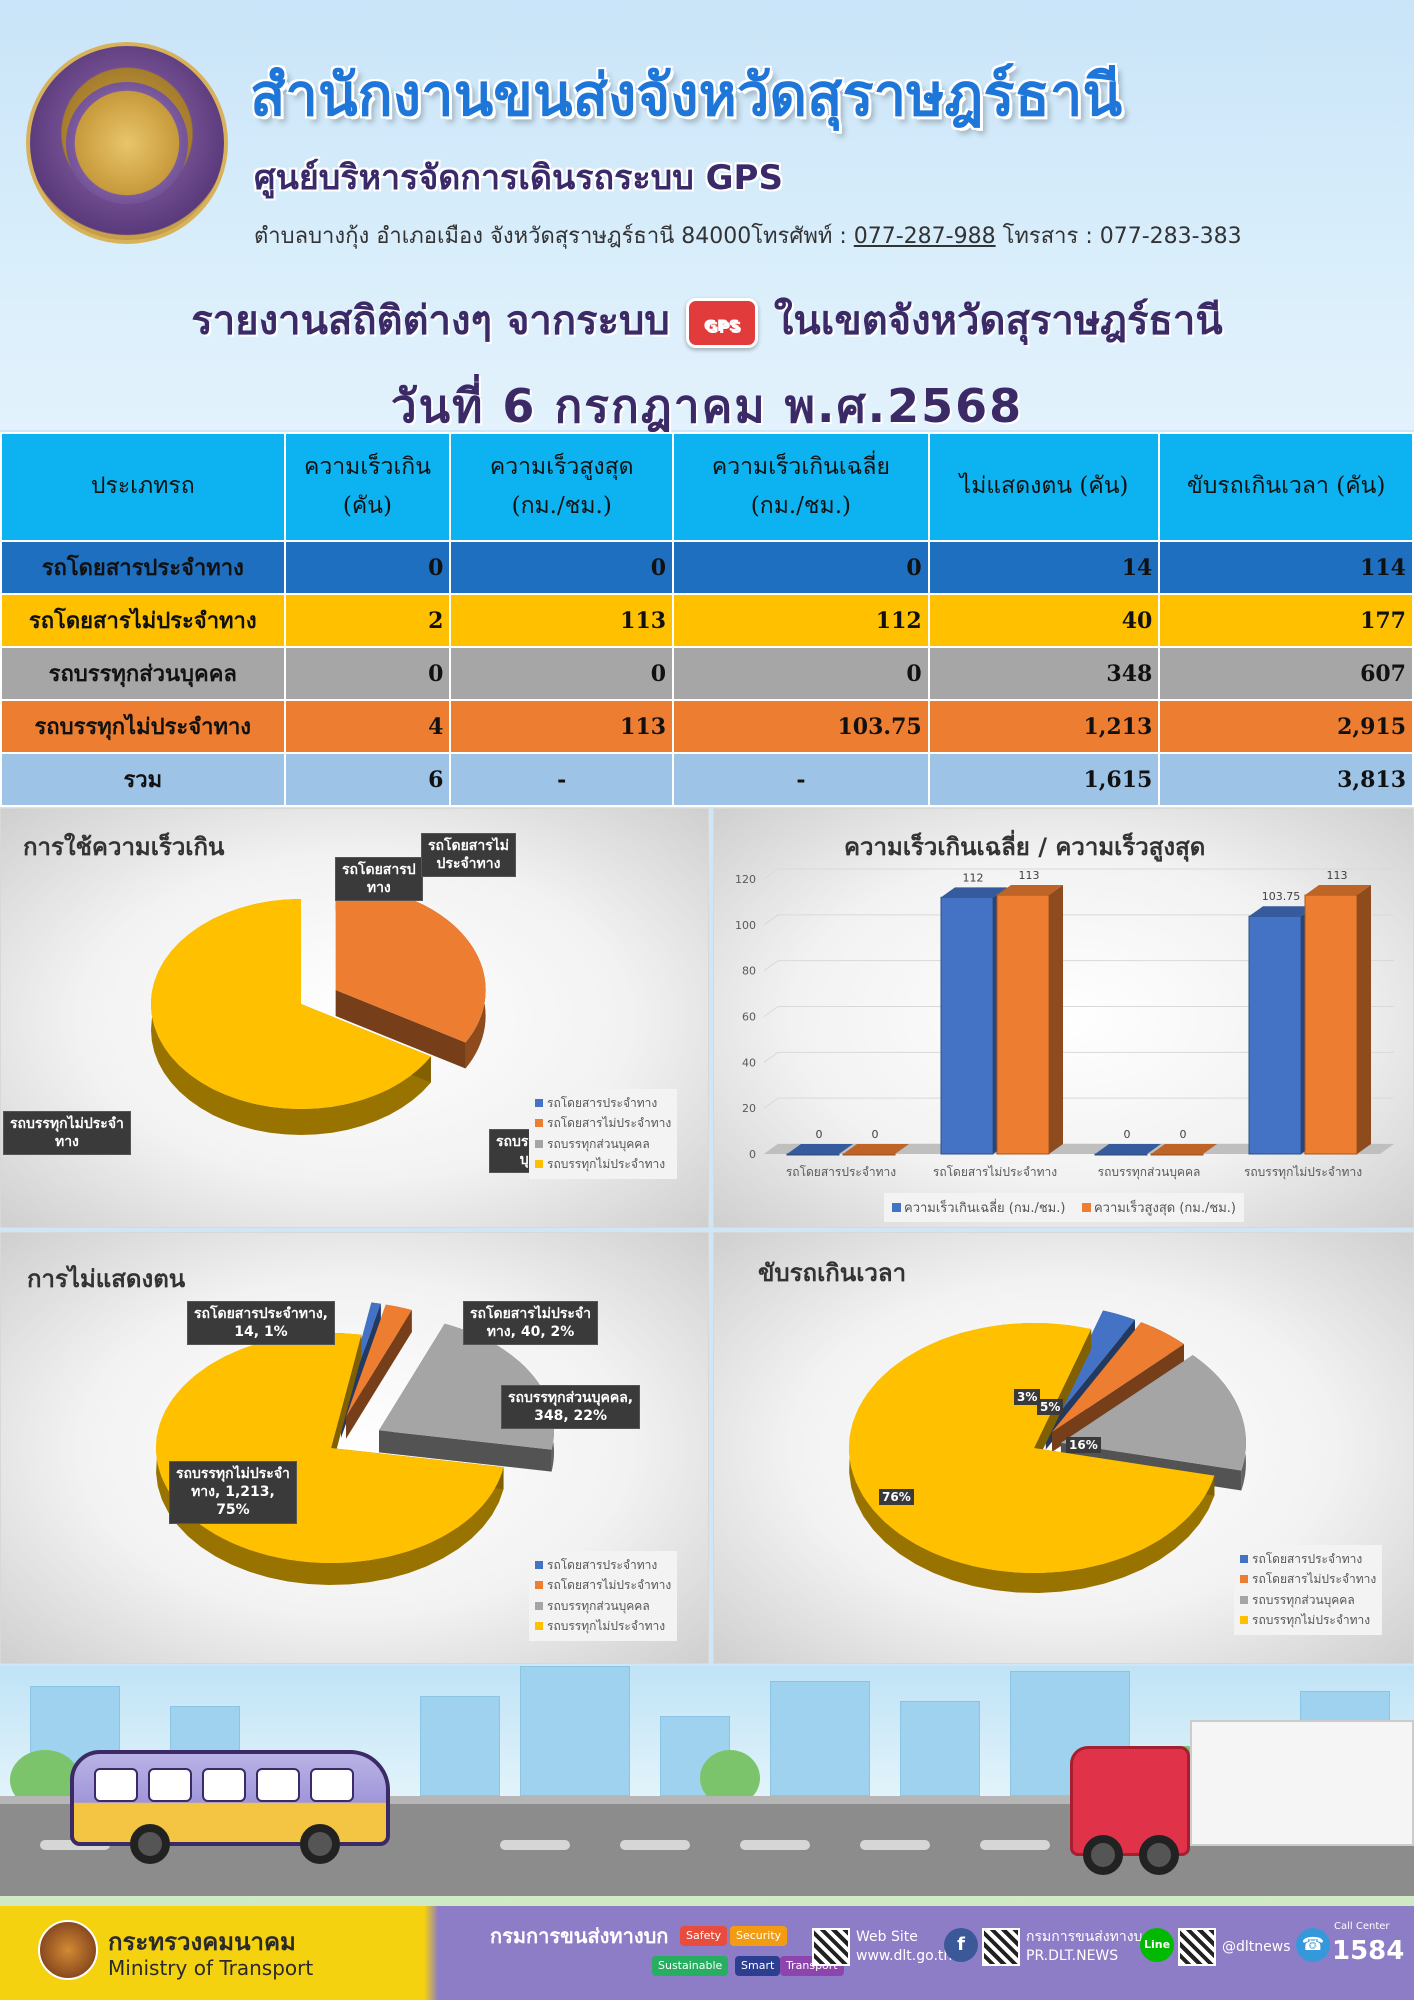  I want to click on row-label: รถบรรทุกไม่ประจำทาง, so click(143, 726).